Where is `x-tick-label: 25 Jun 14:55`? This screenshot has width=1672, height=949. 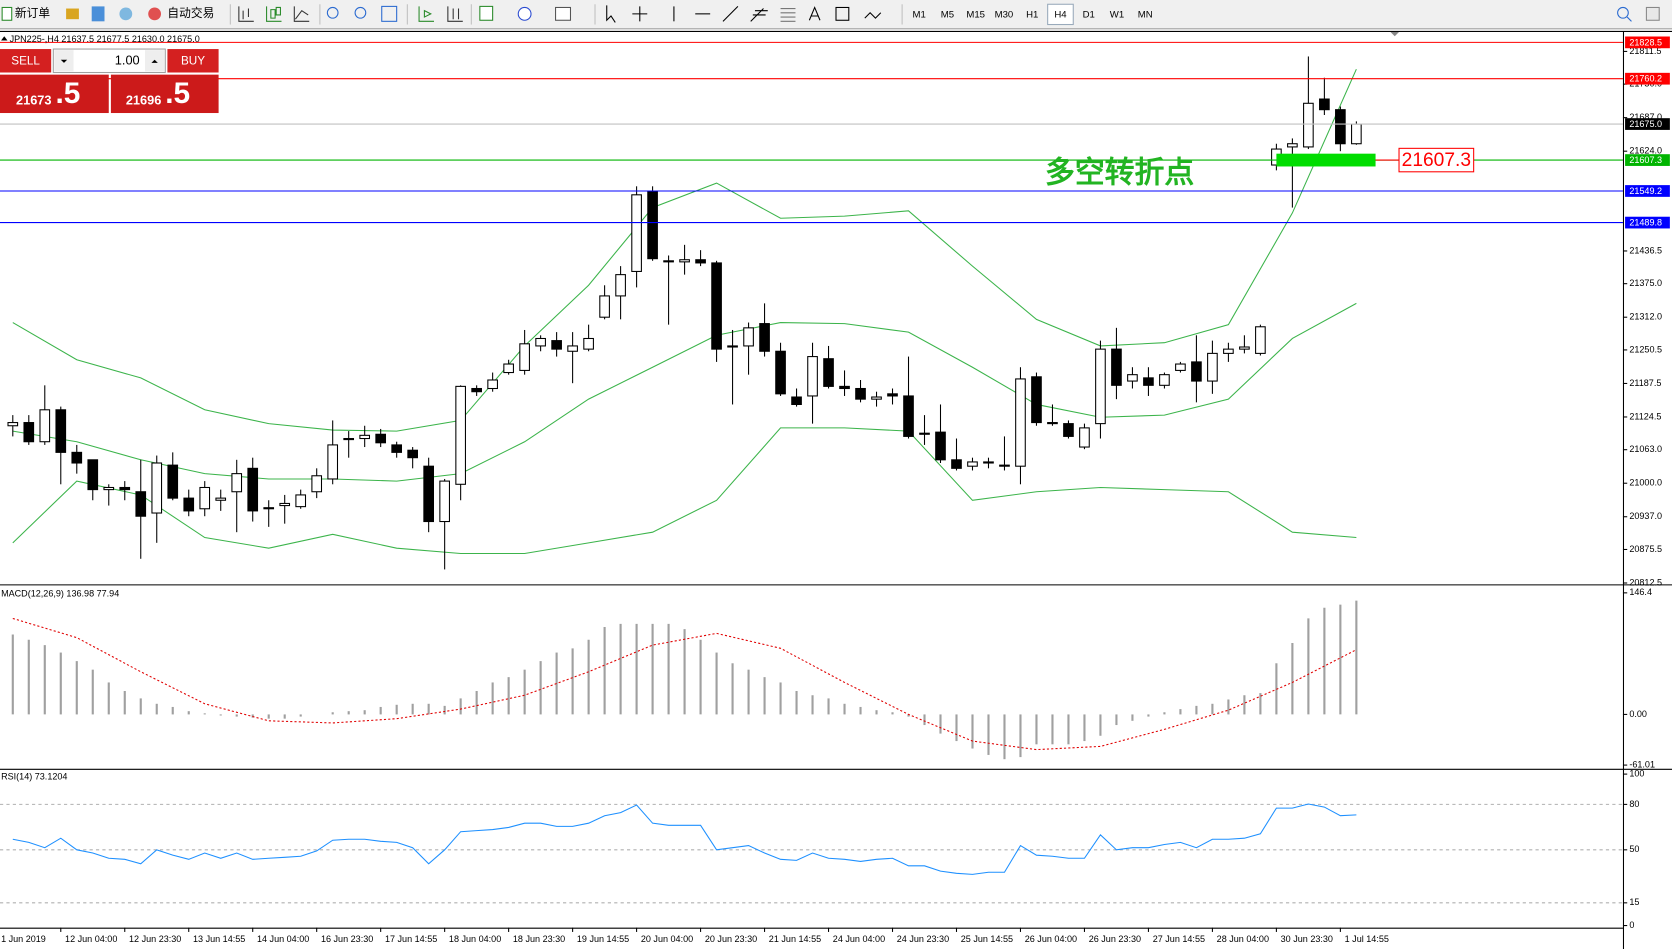 x-tick-label: 25 Jun 14:55 is located at coordinates (987, 939).